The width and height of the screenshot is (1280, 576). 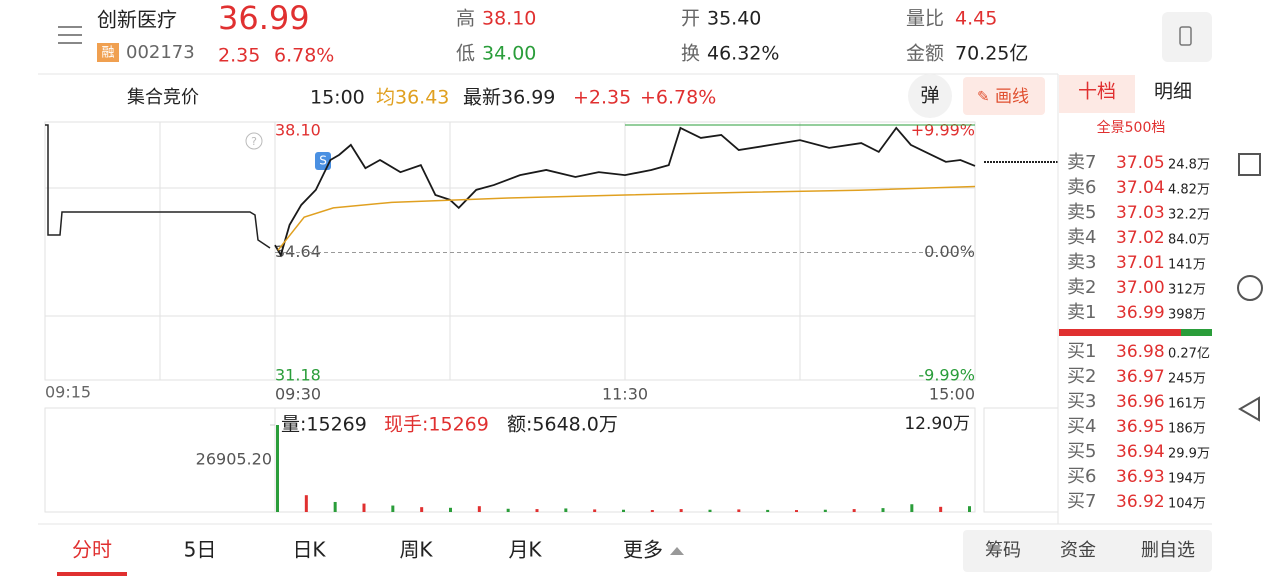 What do you see at coordinates (983, 97) in the screenshot?
I see `pen-icon: ✎` at bounding box center [983, 97].